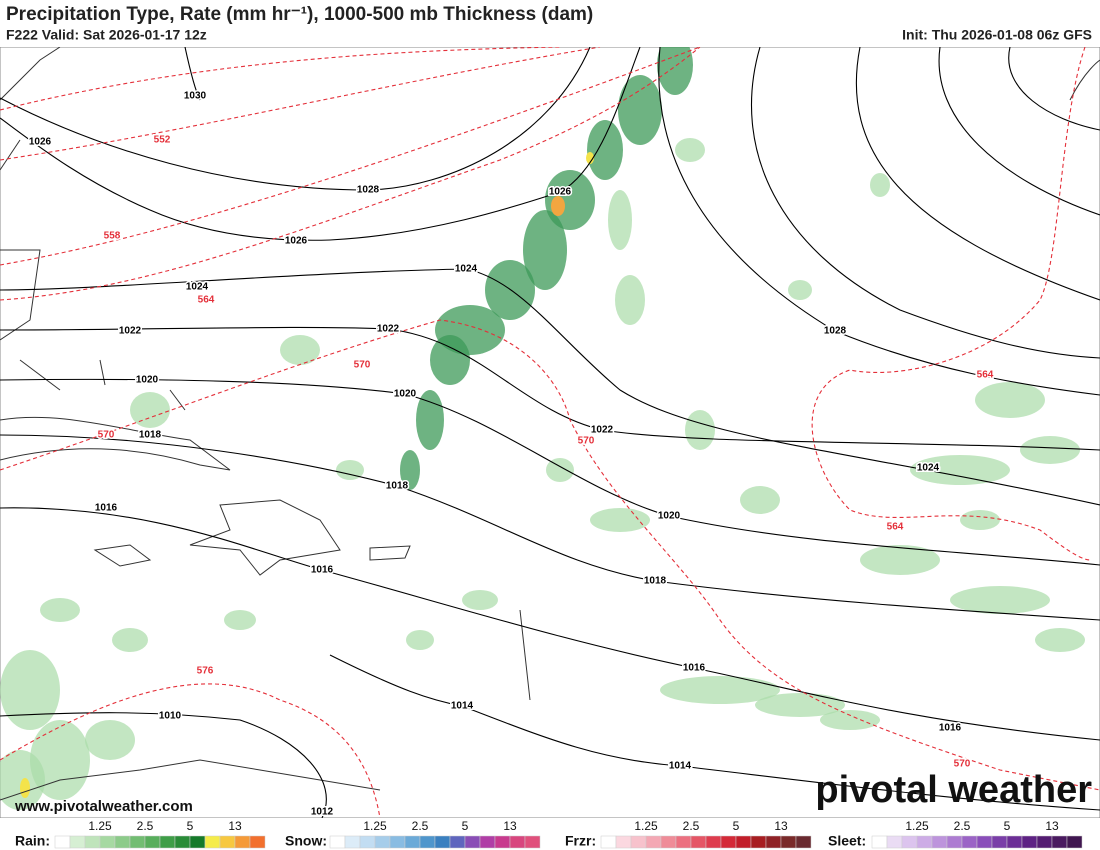  What do you see at coordinates (847, 841) in the screenshot?
I see `legend-label: Sleet:` at bounding box center [847, 841].